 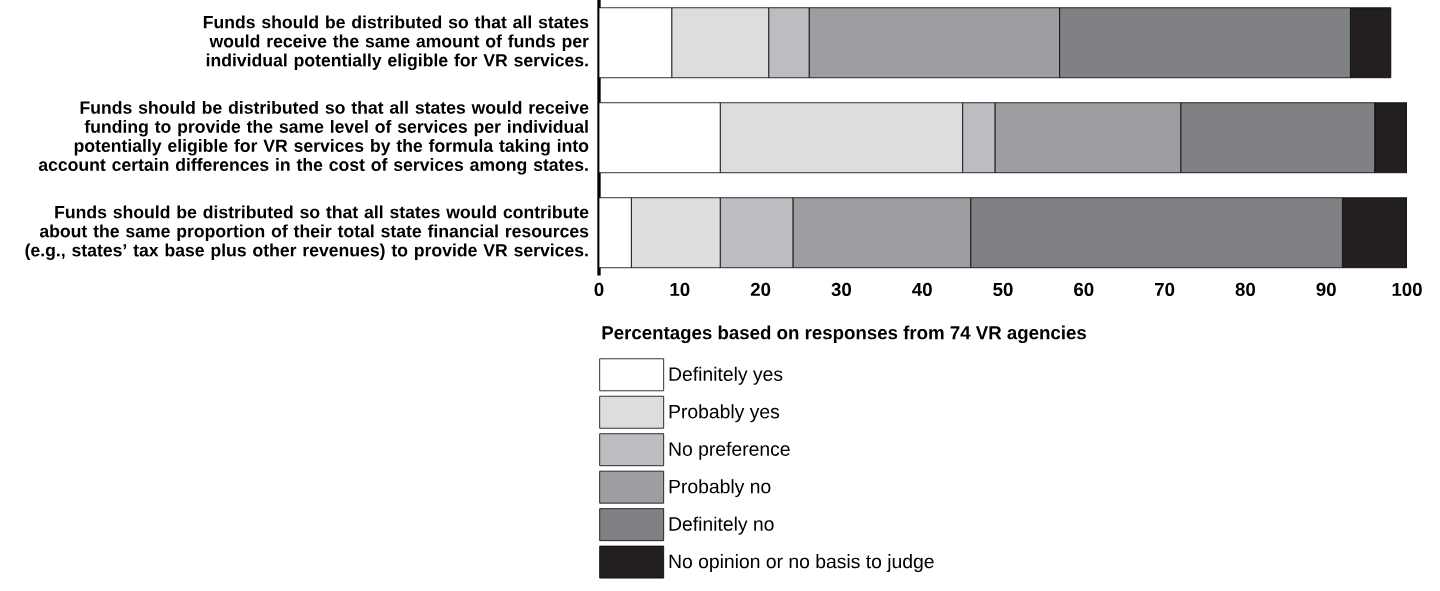 What do you see at coordinates (841, 289) in the screenshot?
I see `x-tick-label: 30` at bounding box center [841, 289].